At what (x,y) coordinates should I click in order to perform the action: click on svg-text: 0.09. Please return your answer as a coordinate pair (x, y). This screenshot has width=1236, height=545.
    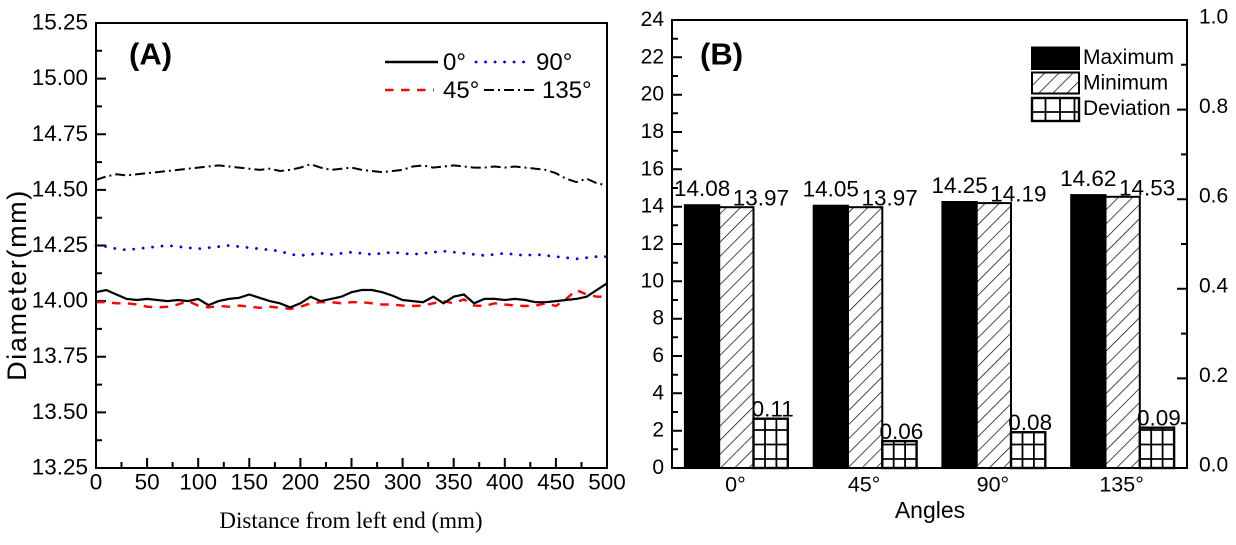
    Looking at the image, I should click on (1159, 418).